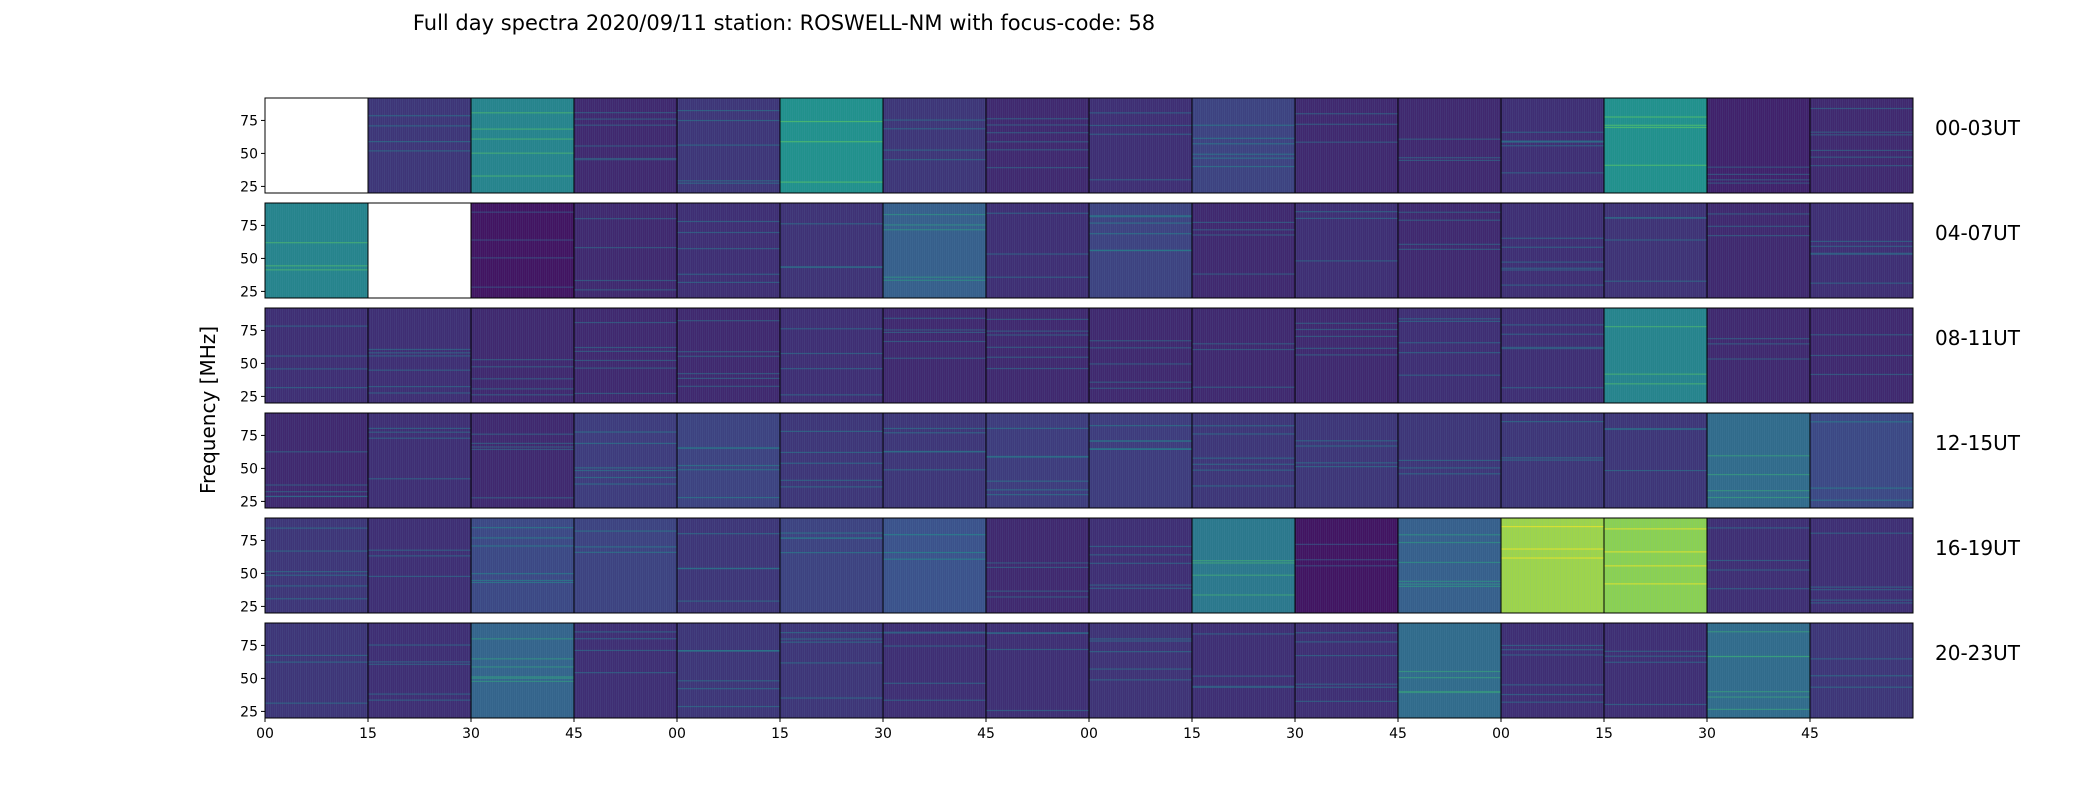 The width and height of the screenshot is (2100, 800). What do you see at coordinates (1978, 653) in the screenshot?
I see `row-time-label: 20-23UT` at bounding box center [1978, 653].